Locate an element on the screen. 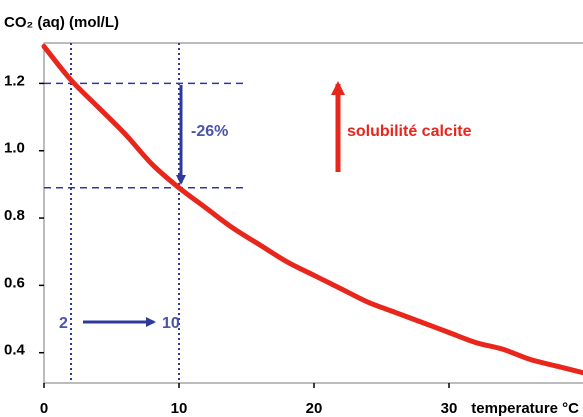  x-ticks: 0 10 20 30 is located at coordinates (249, 400).